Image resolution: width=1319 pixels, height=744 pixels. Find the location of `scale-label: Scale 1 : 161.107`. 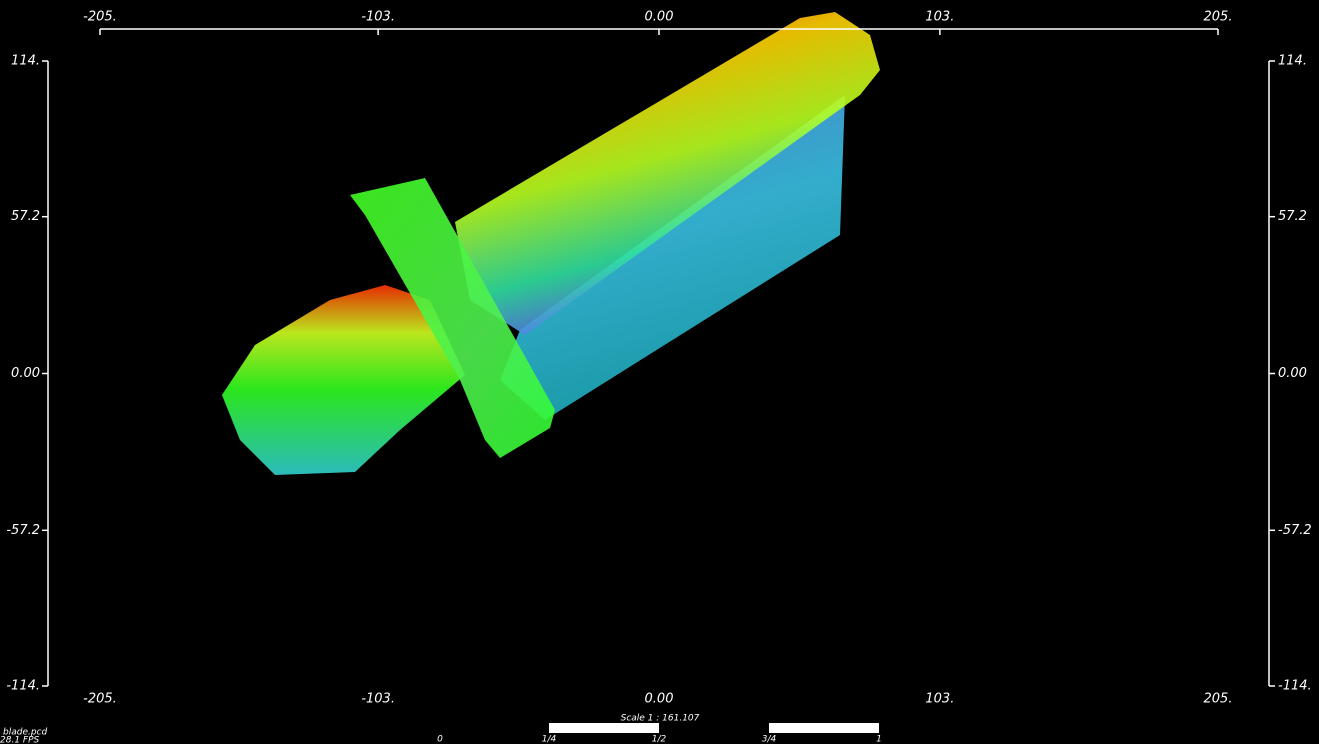

scale-label: Scale 1 : 161.107 is located at coordinates (660, 719).